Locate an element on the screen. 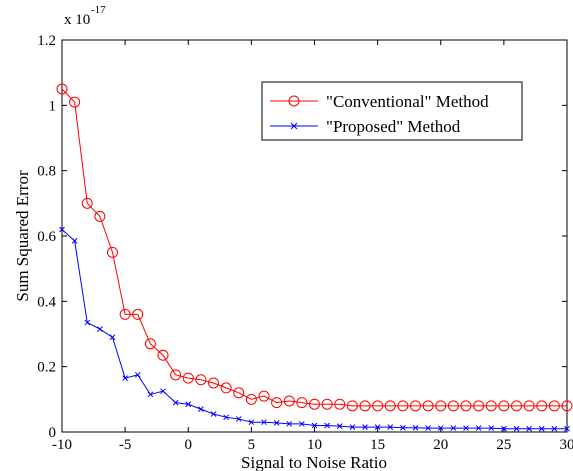 This screenshot has height=471, width=573. x-tick-label: 30 is located at coordinates (566, 445).